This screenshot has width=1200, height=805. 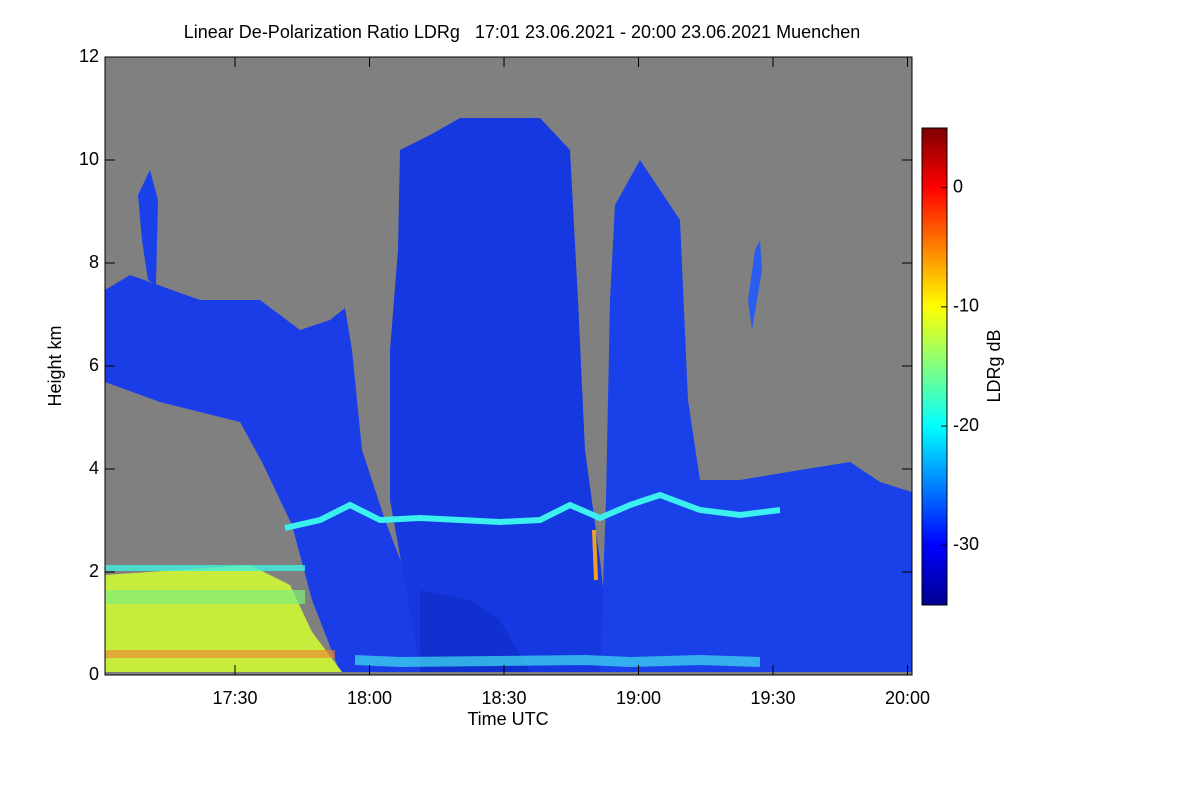 I want to click on y-tick-label: 12, so click(x=89, y=56).